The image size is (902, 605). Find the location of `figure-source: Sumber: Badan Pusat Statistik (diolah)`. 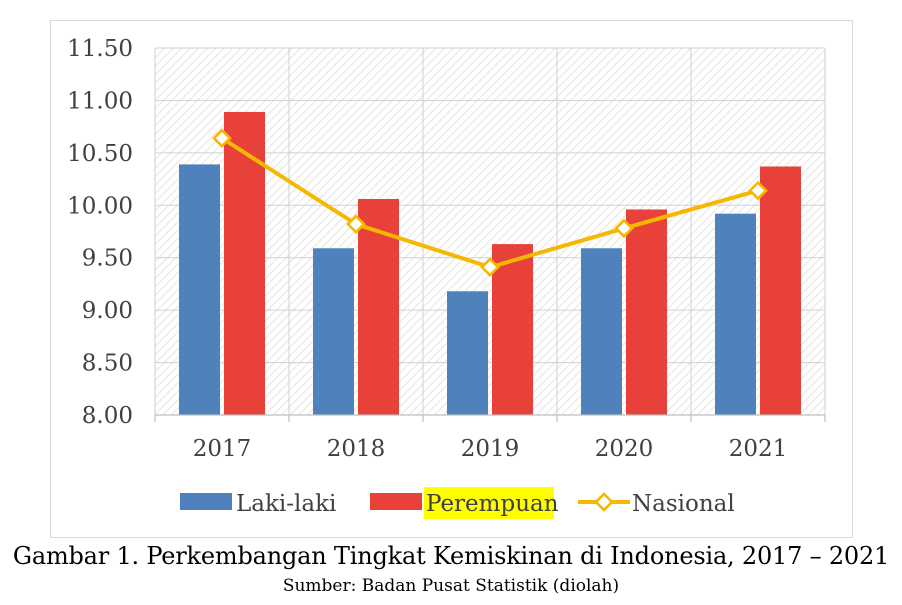

figure-source: Sumber: Badan Pusat Statistik (diolah) is located at coordinates (451, 586).